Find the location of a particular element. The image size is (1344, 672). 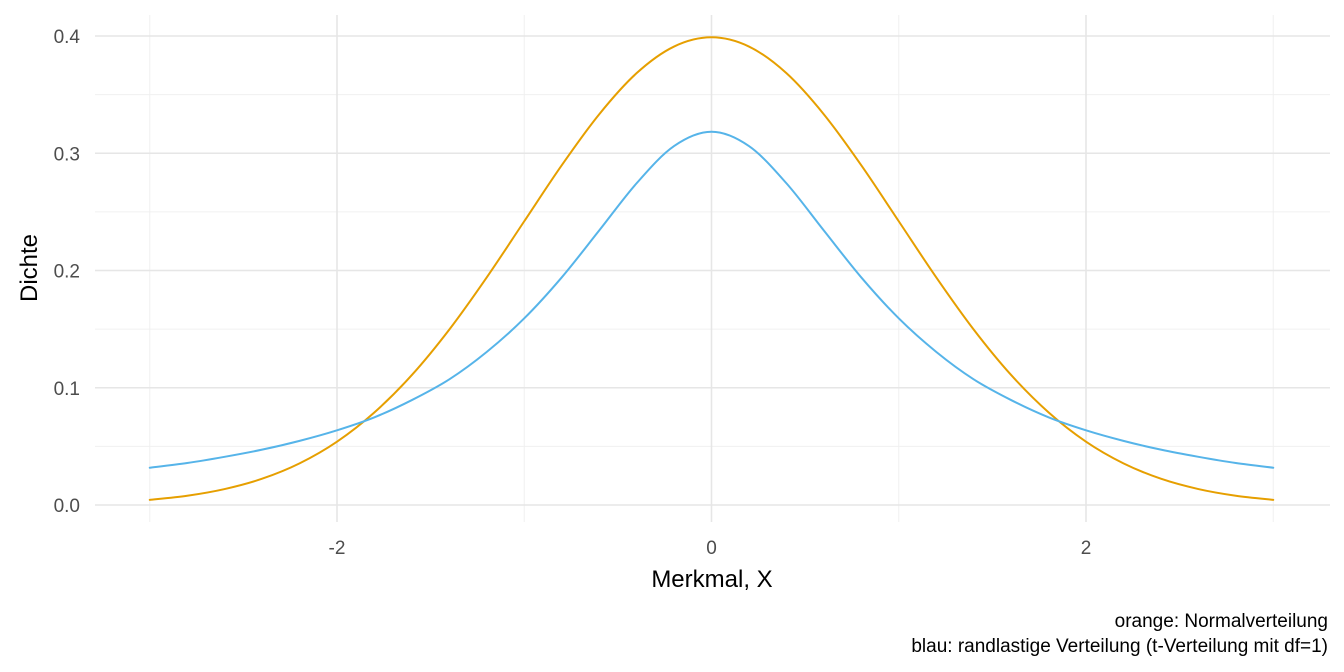

y-tick-label: 0.1 is located at coordinates (67, 389).